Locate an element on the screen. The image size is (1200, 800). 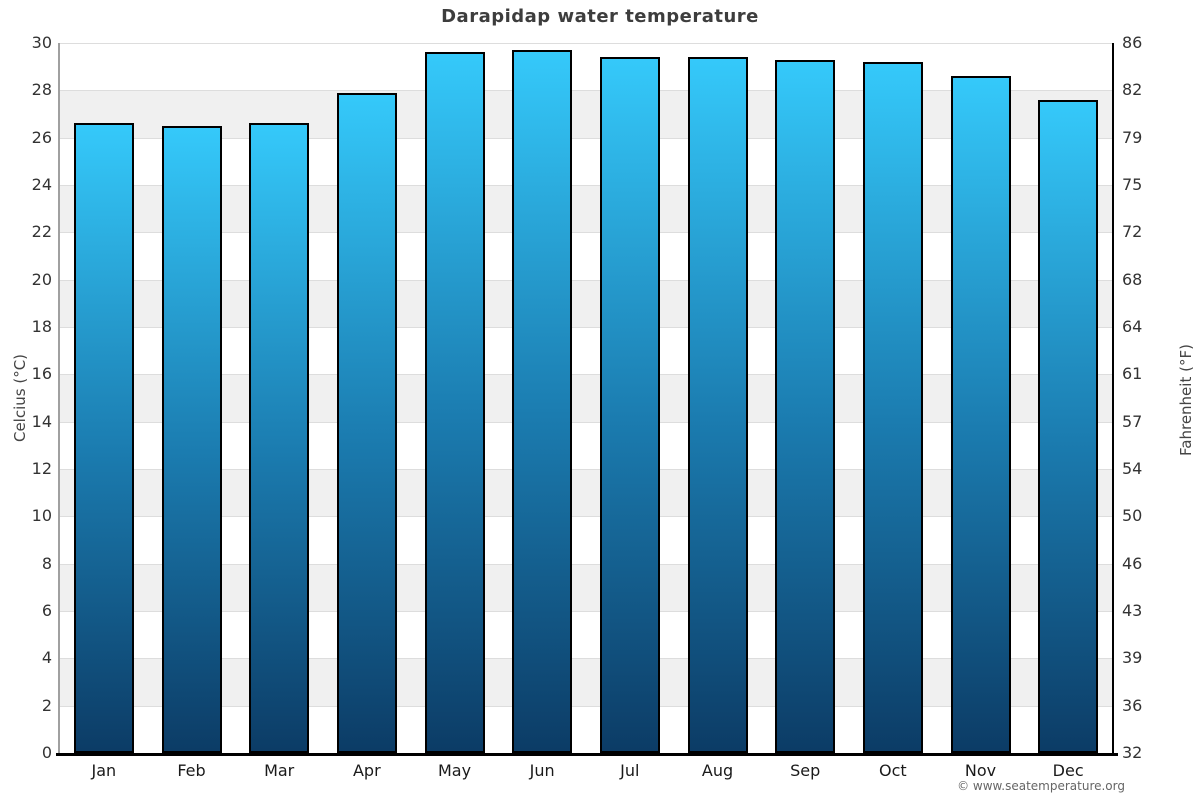
fahrenheit-axis-title: Fahrenheit (°F) is located at coordinates (1186, 400).